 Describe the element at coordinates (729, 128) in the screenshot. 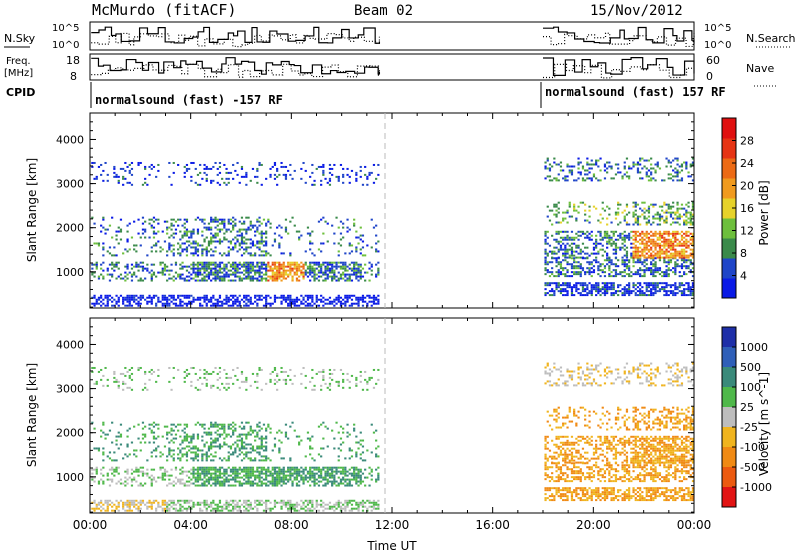

I see `power-colorbar-segment` at that location.